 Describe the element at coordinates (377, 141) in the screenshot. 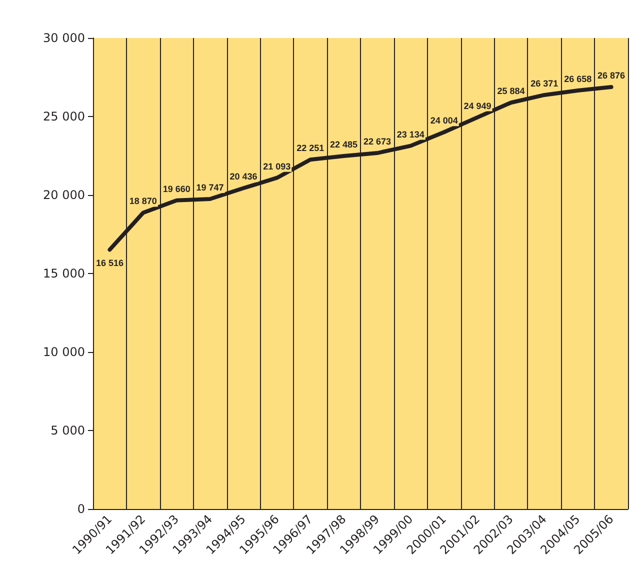

I see `data-label: 22 673` at that location.